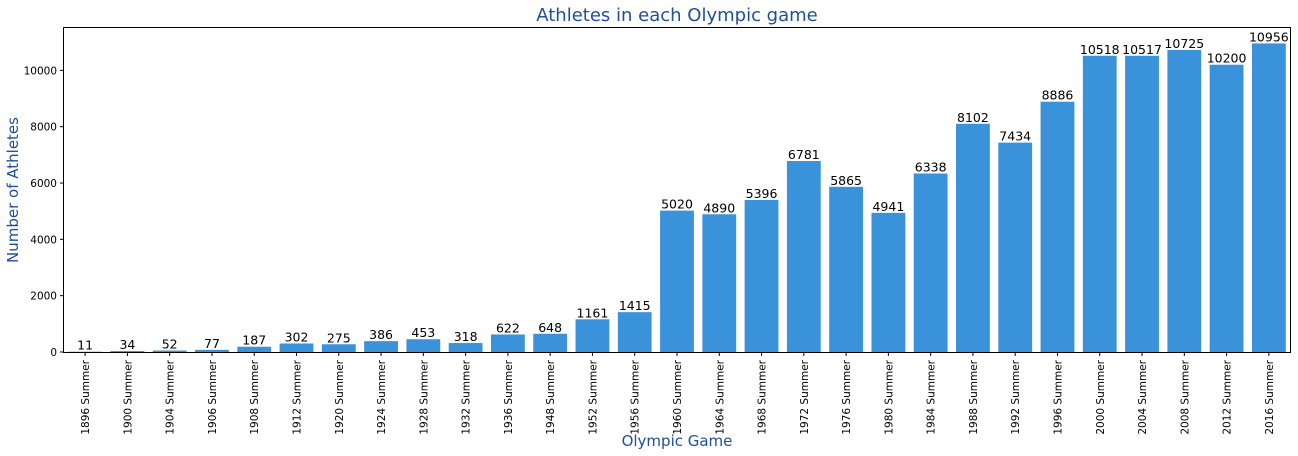 The image size is (1298, 456). I want to click on bar-value-label: 187, so click(254, 340).